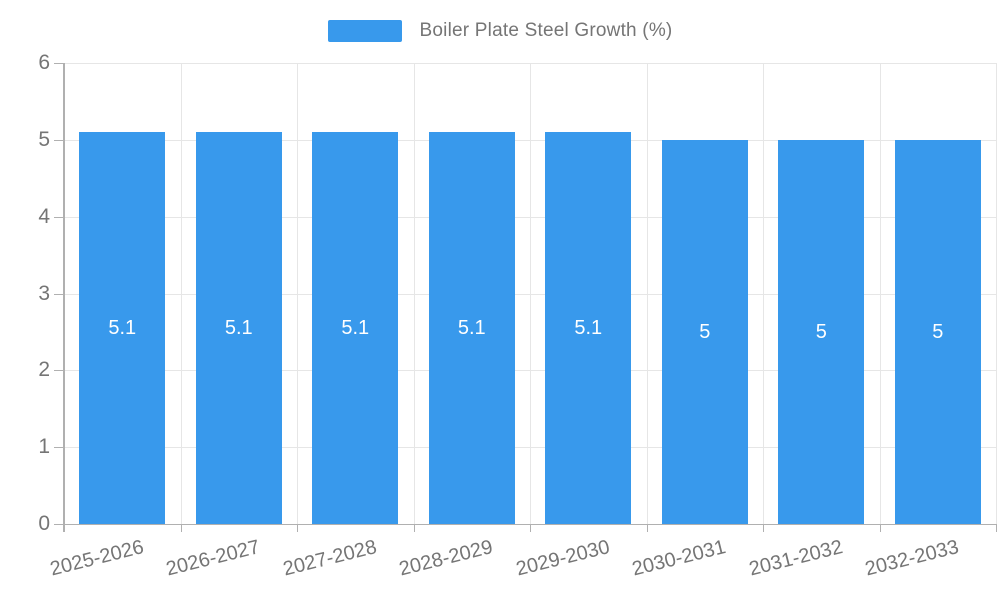 The height and width of the screenshot is (600, 1000). What do you see at coordinates (44, 447) in the screenshot?
I see `y-tick-label: 1` at bounding box center [44, 447].